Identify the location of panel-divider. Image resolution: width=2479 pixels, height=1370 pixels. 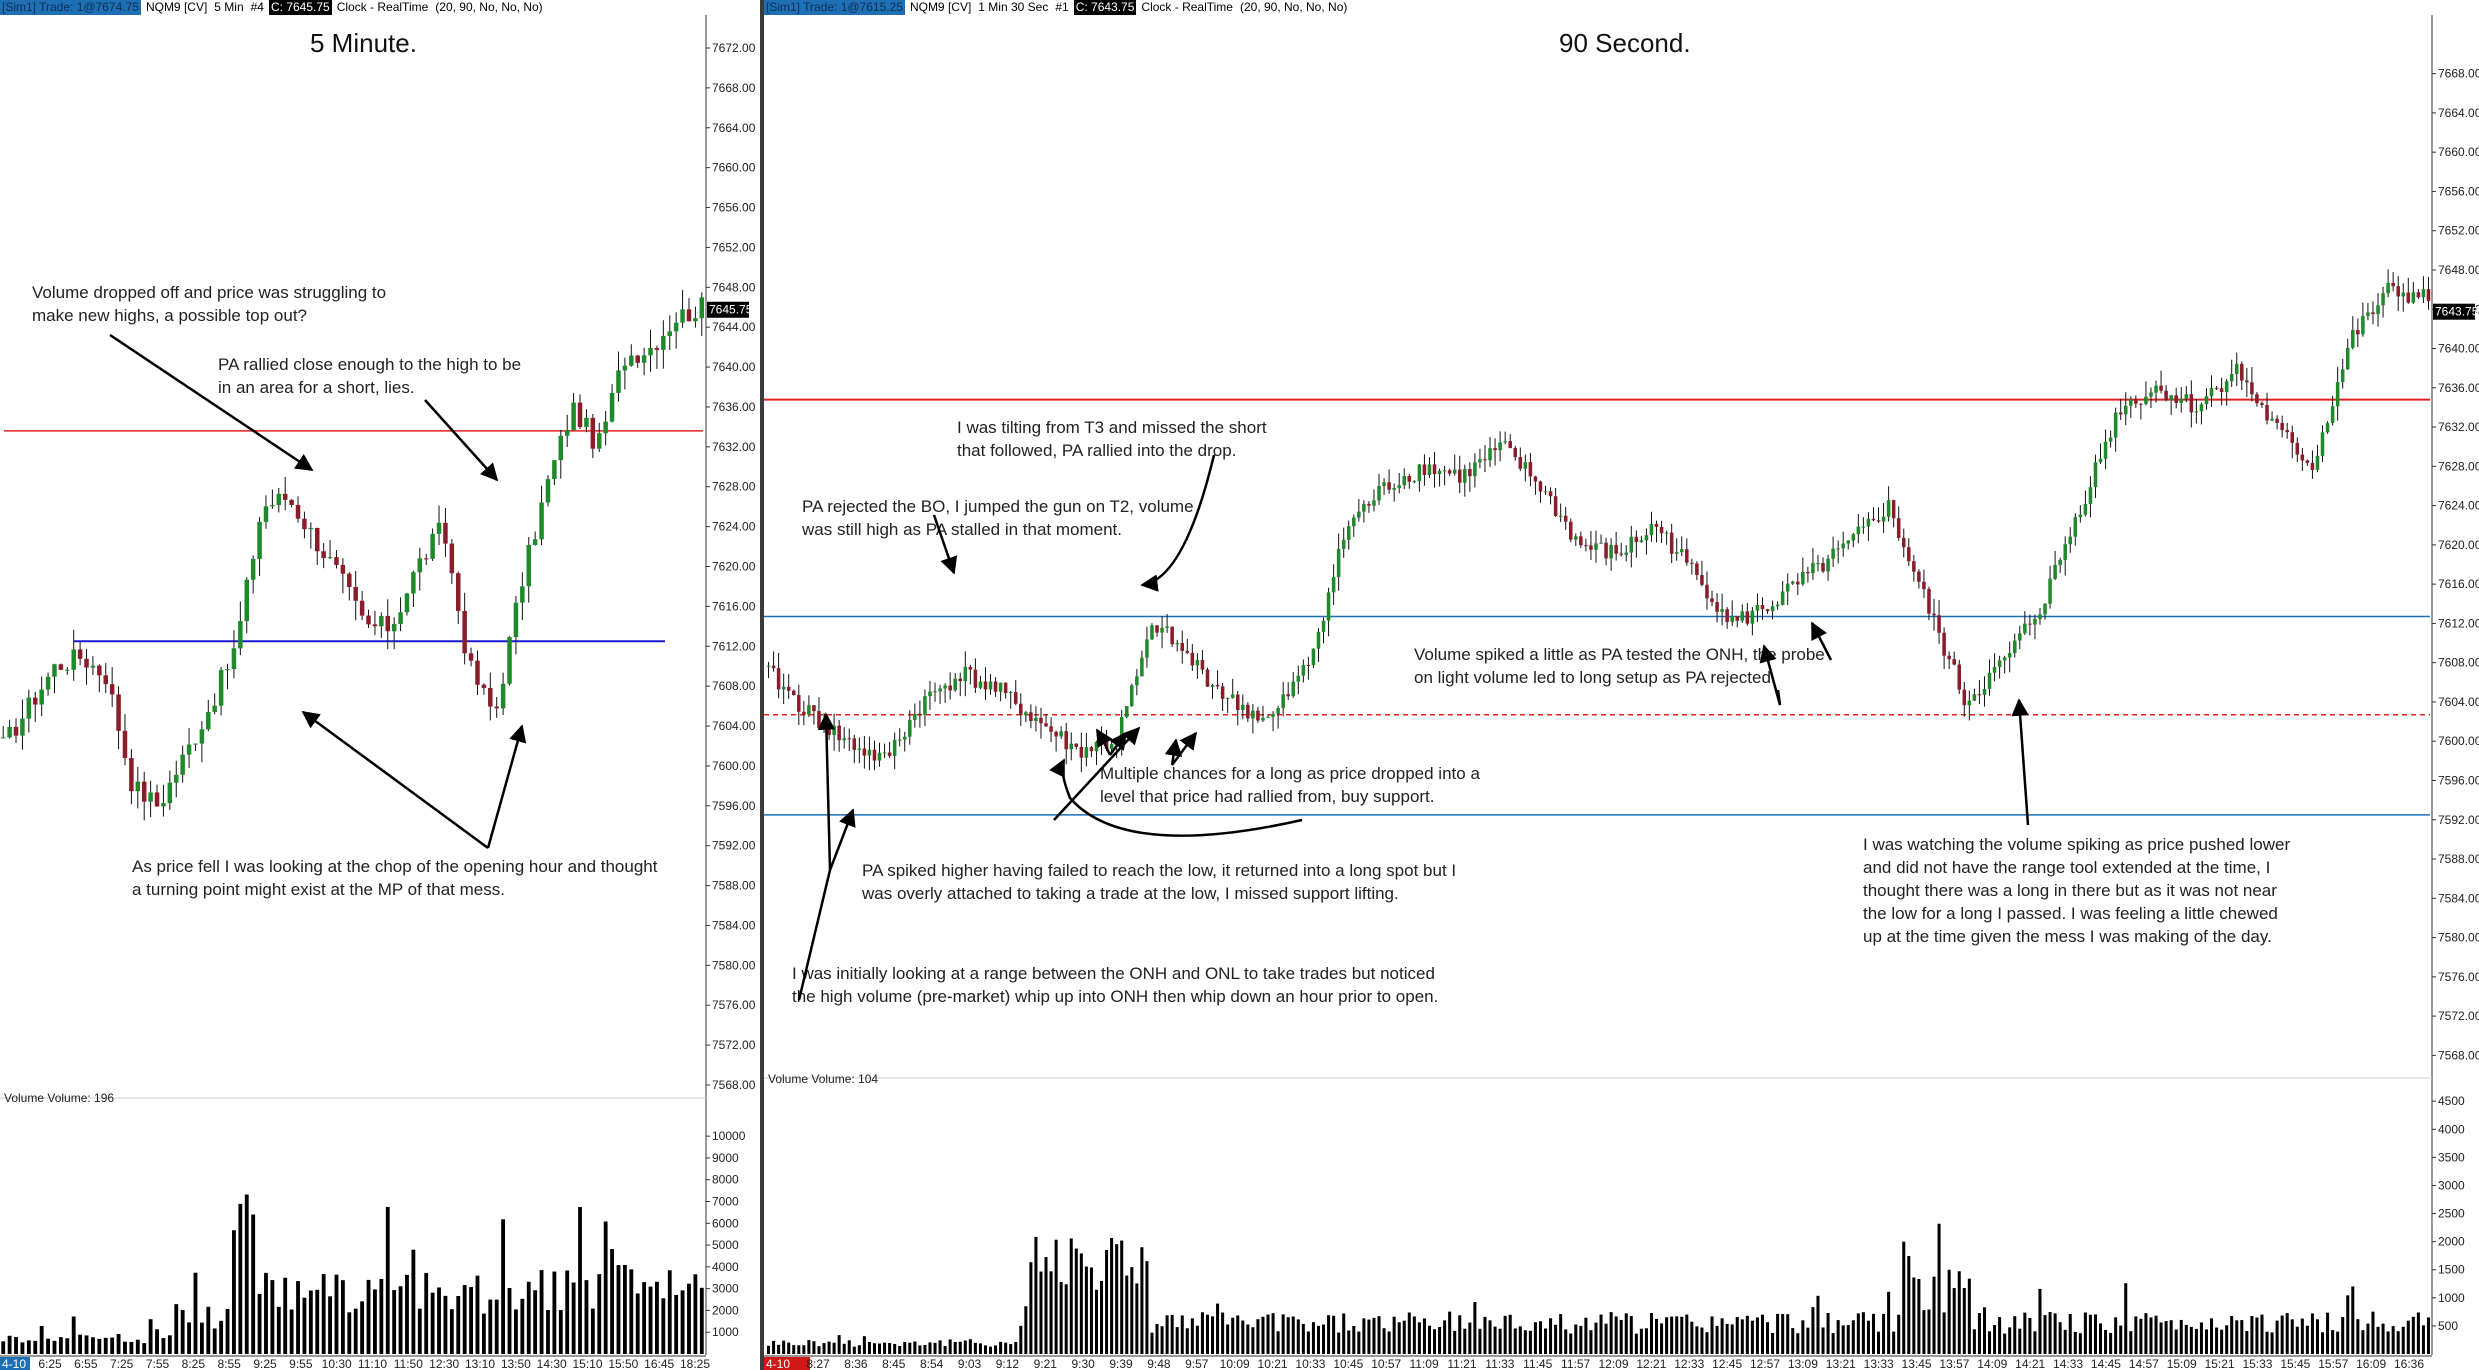
(762, 685).